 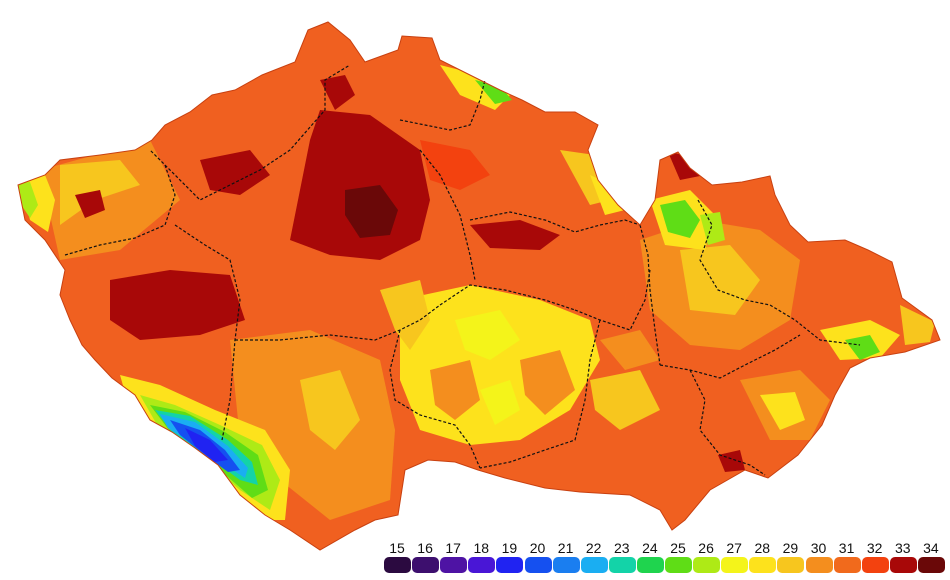 I want to click on legend-item-30: 30, so click(x=819, y=557).